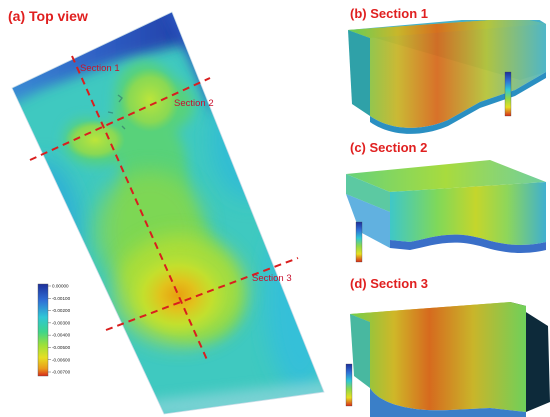 The image size is (550, 417). What do you see at coordinates (202, 294) in the screenshot?
I see `section3-line` at bounding box center [202, 294].